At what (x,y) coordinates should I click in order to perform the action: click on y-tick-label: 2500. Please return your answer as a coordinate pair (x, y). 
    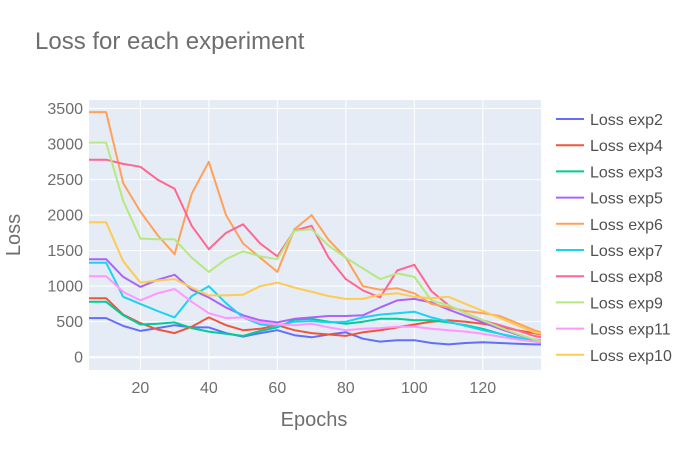
    Looking at the image, I should click on (65, 180).